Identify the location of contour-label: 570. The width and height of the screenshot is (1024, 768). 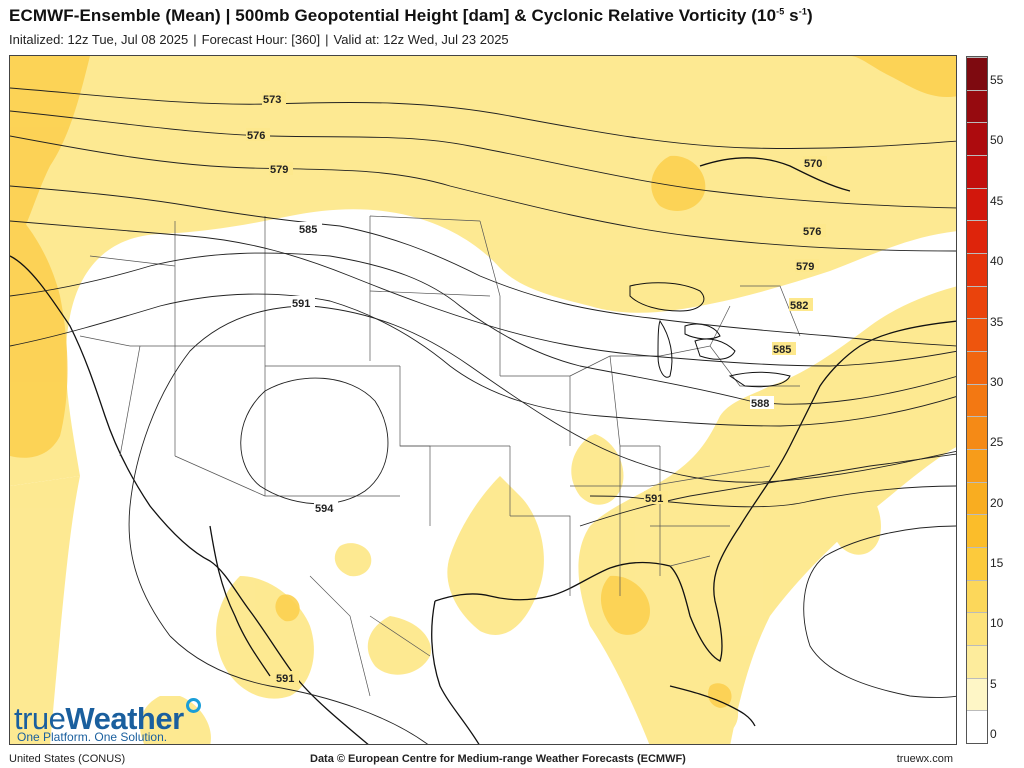
(813, 164).